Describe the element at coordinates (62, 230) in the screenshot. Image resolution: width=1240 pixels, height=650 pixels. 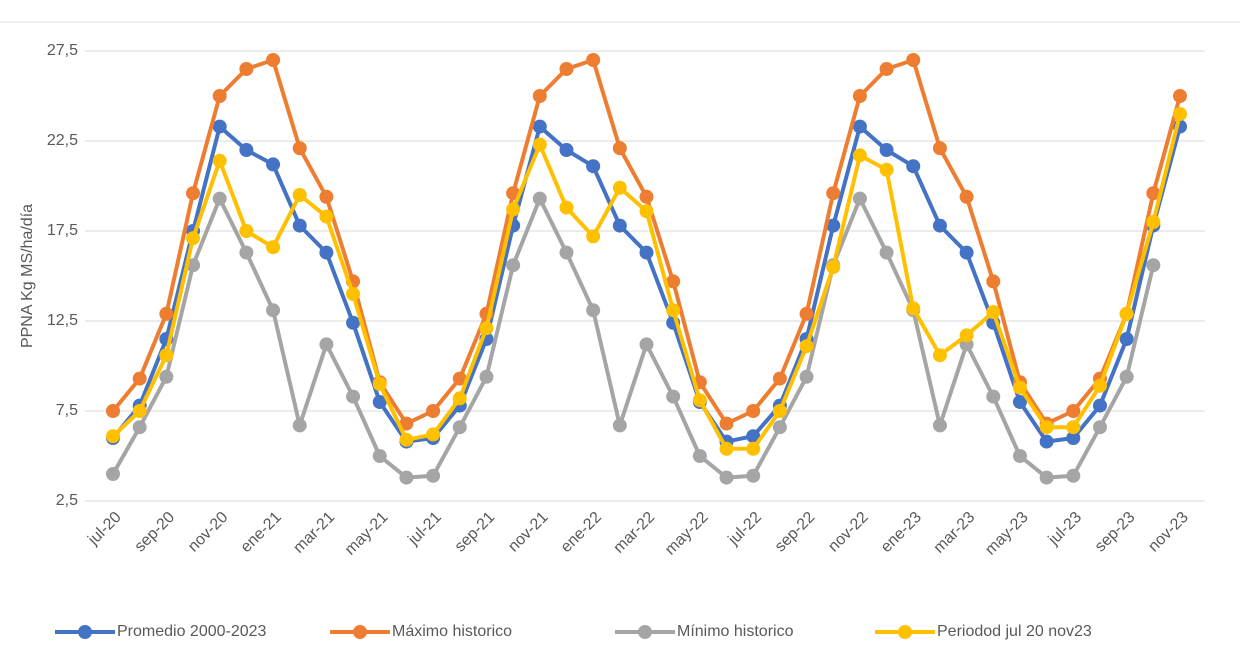
I see `y-tick-label: 17,5` at that location.